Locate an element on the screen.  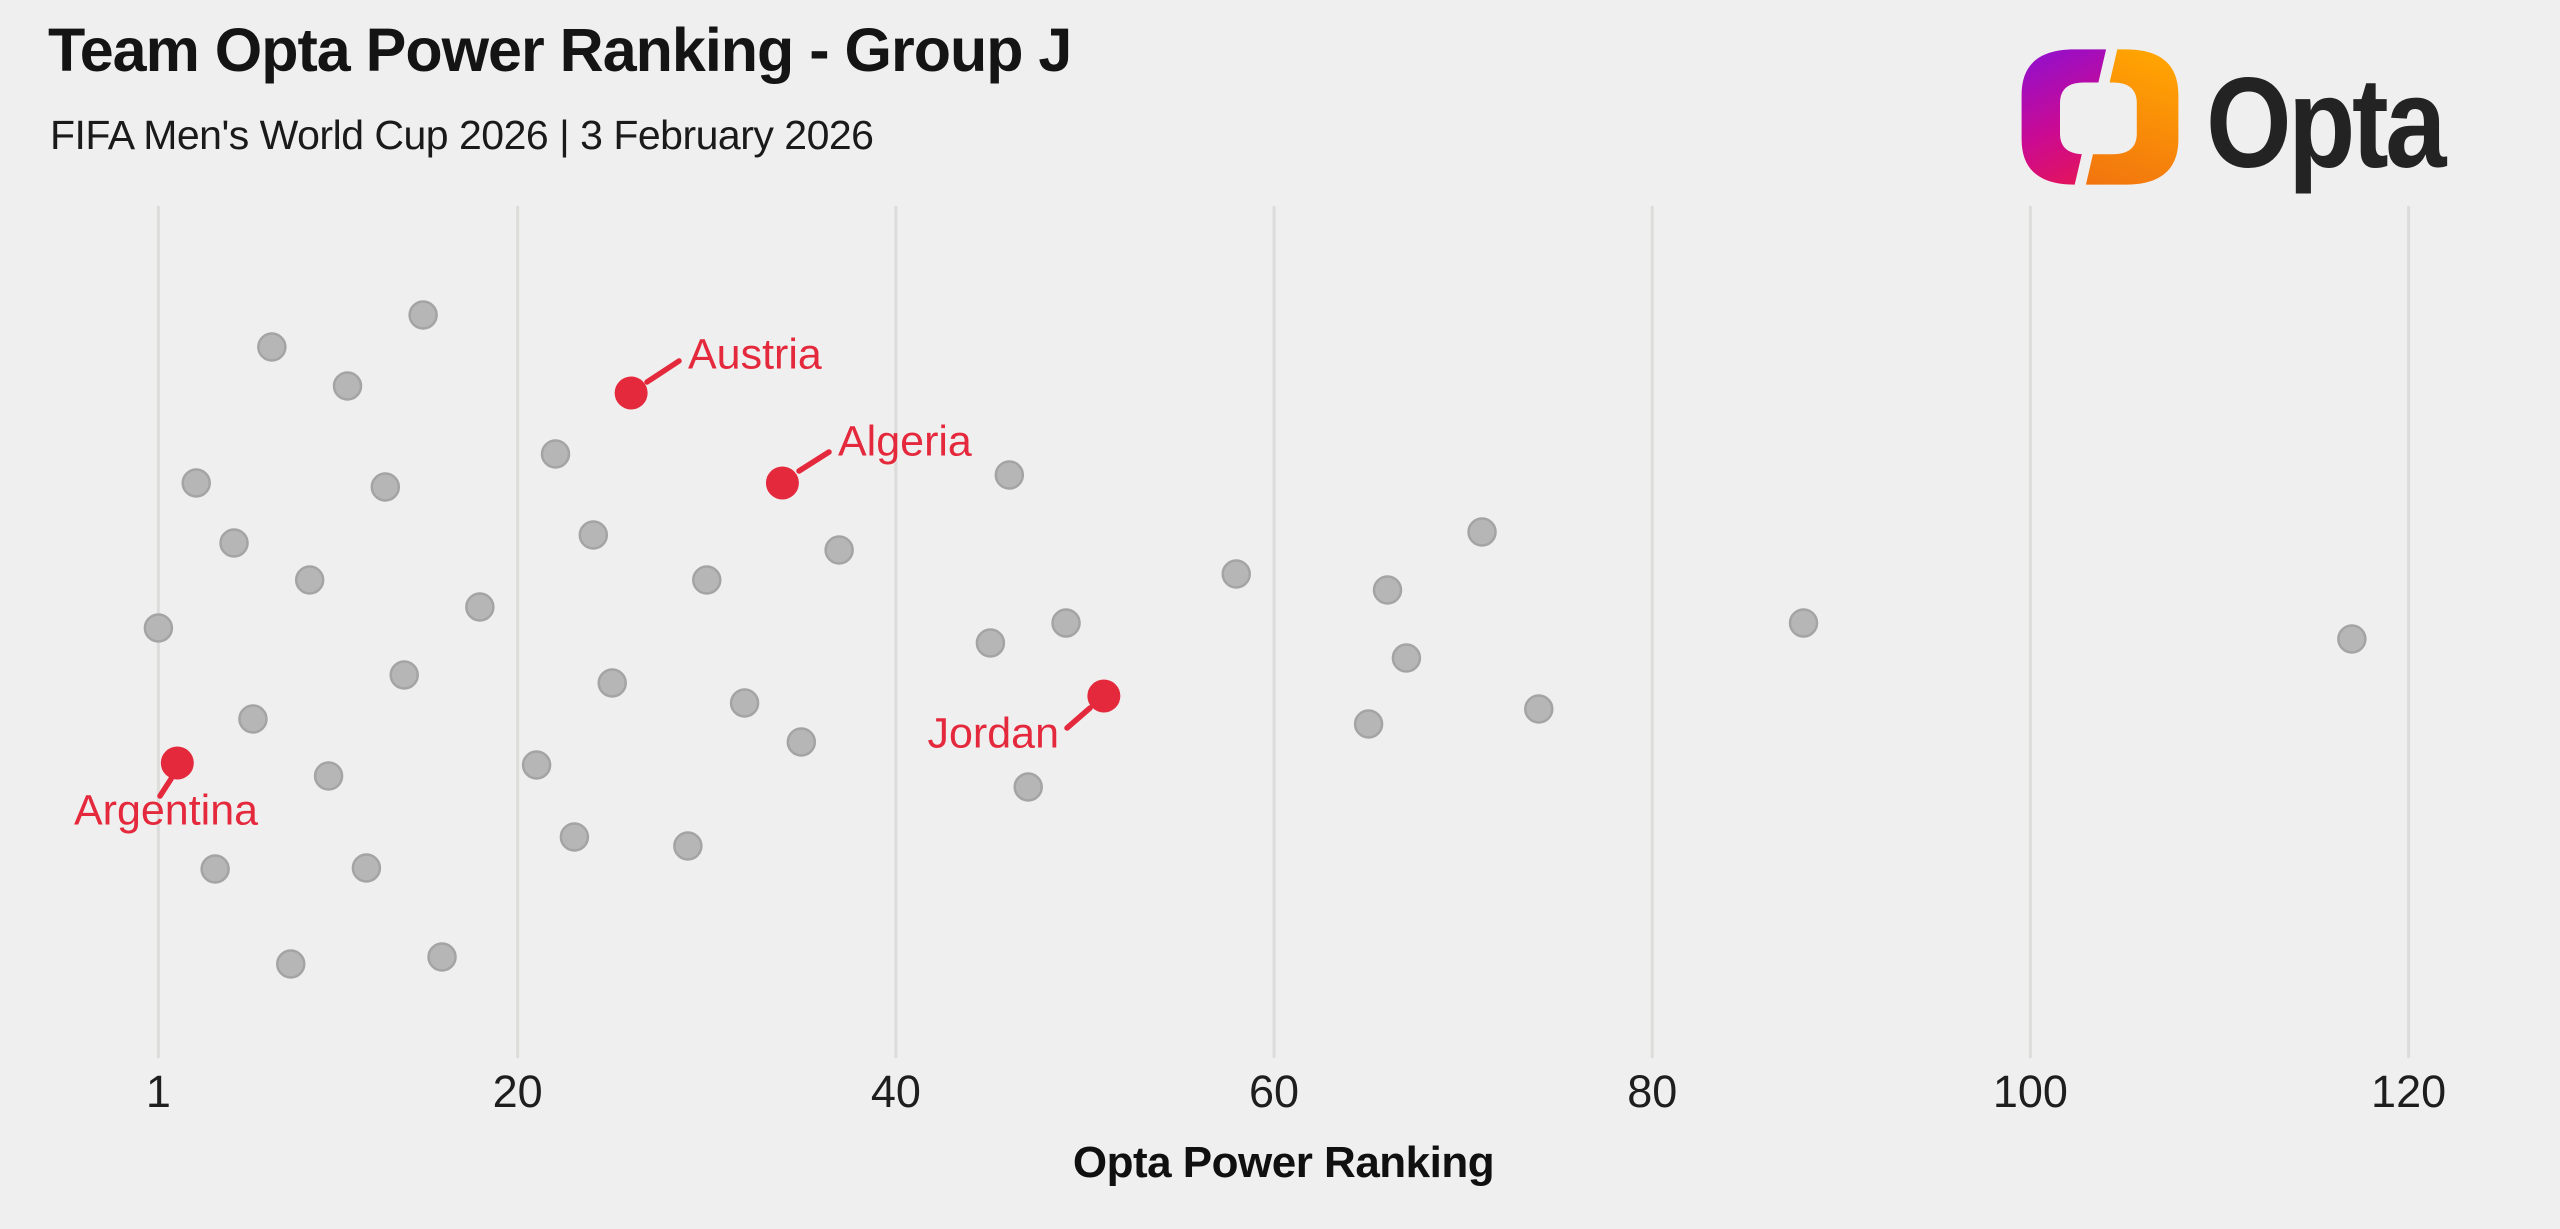
x-tick-label-100: 100 is located at coordinates (2030, 1091).